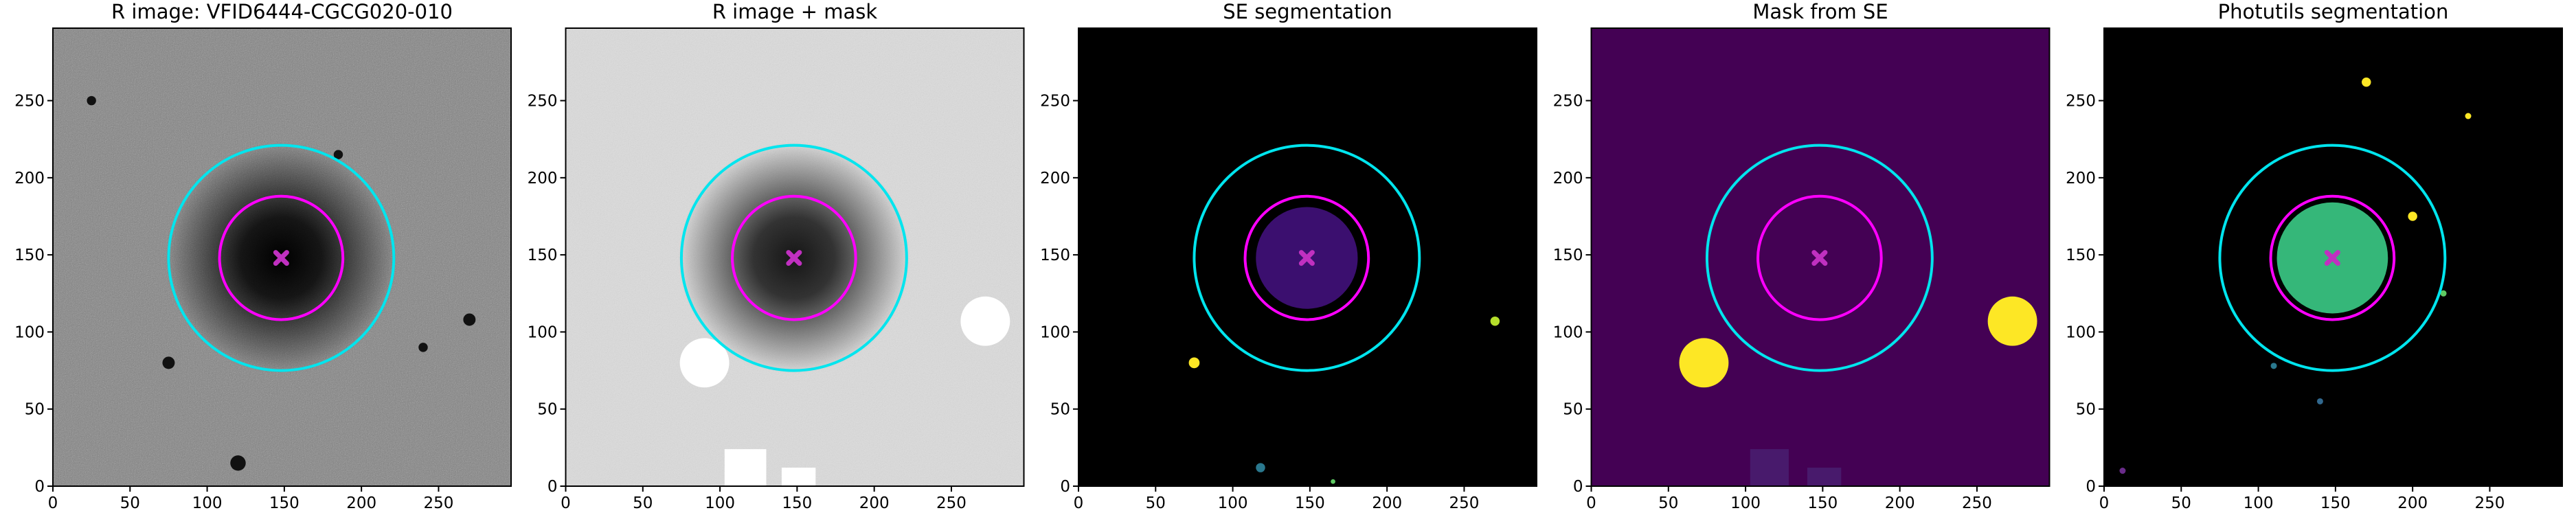 The width and height of the screenshot is (2576, 515). What do you see at coordinates (1307, 11) in the screenshot?
I see `panel-title: SE segmentation` at bounding box center [1307, 11].